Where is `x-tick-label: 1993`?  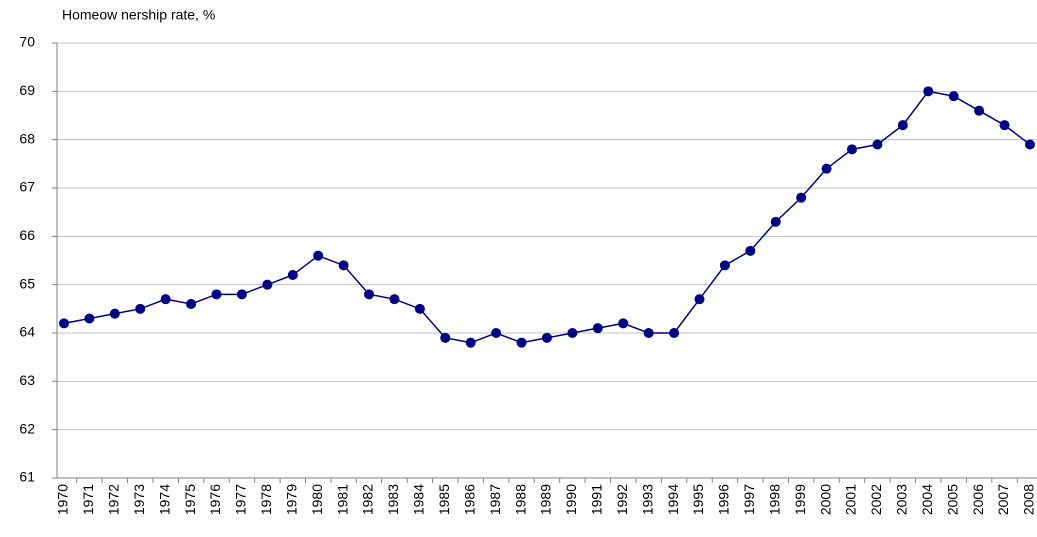
x-tick-label: 1993 is located at coordinates (647, 499).